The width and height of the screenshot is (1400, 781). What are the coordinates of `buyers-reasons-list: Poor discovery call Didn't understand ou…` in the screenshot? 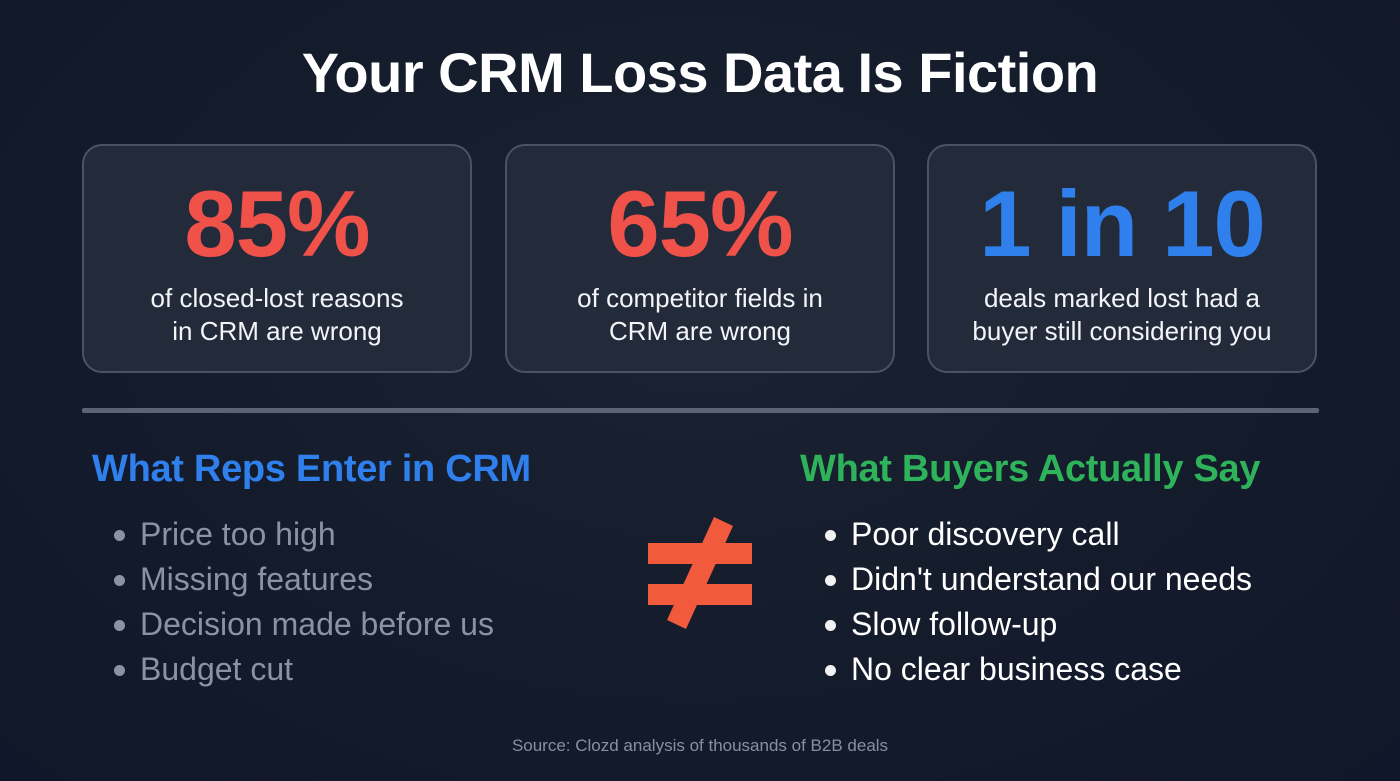 It's located at (1037, 602).